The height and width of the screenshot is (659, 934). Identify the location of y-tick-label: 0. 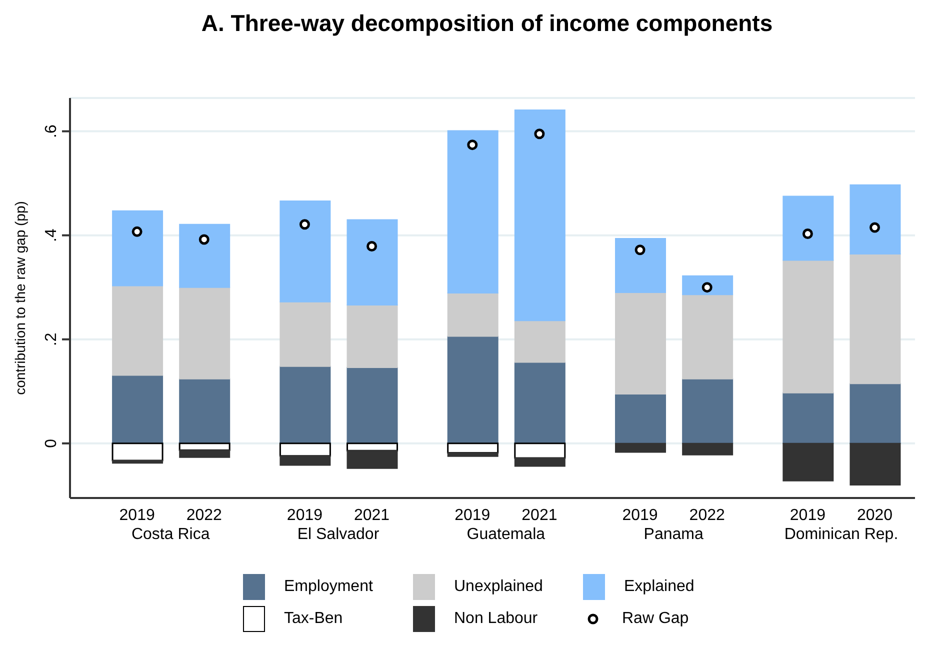
(51, 443).